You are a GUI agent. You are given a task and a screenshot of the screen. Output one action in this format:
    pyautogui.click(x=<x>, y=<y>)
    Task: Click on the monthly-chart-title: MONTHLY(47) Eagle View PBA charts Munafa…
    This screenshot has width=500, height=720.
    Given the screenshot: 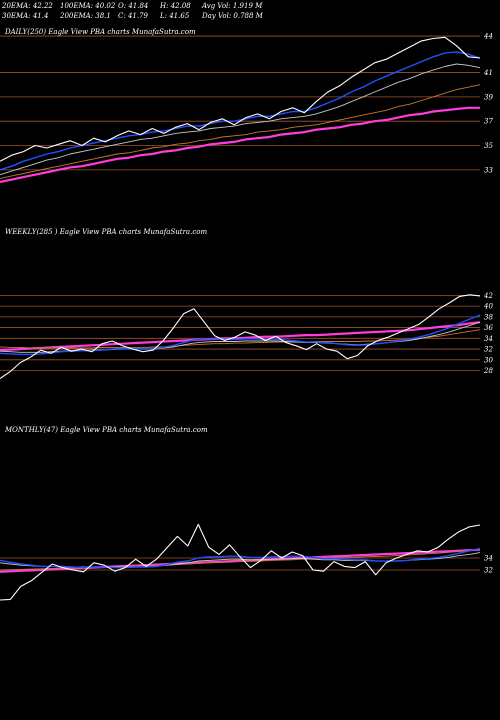 What is the action you would take?
    pyautogui.click(x=106, y=430)
    